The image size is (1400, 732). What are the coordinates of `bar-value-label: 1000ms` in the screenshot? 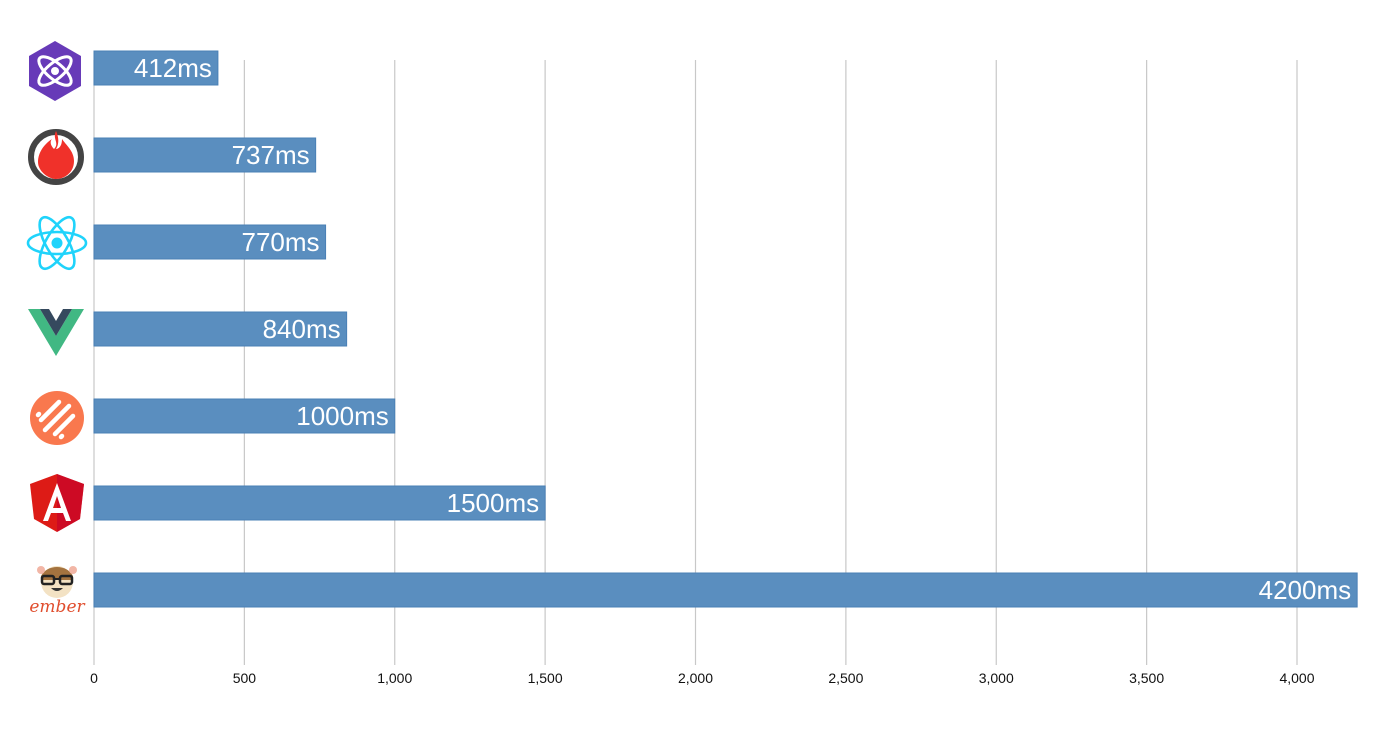 It's located at (342, 416).